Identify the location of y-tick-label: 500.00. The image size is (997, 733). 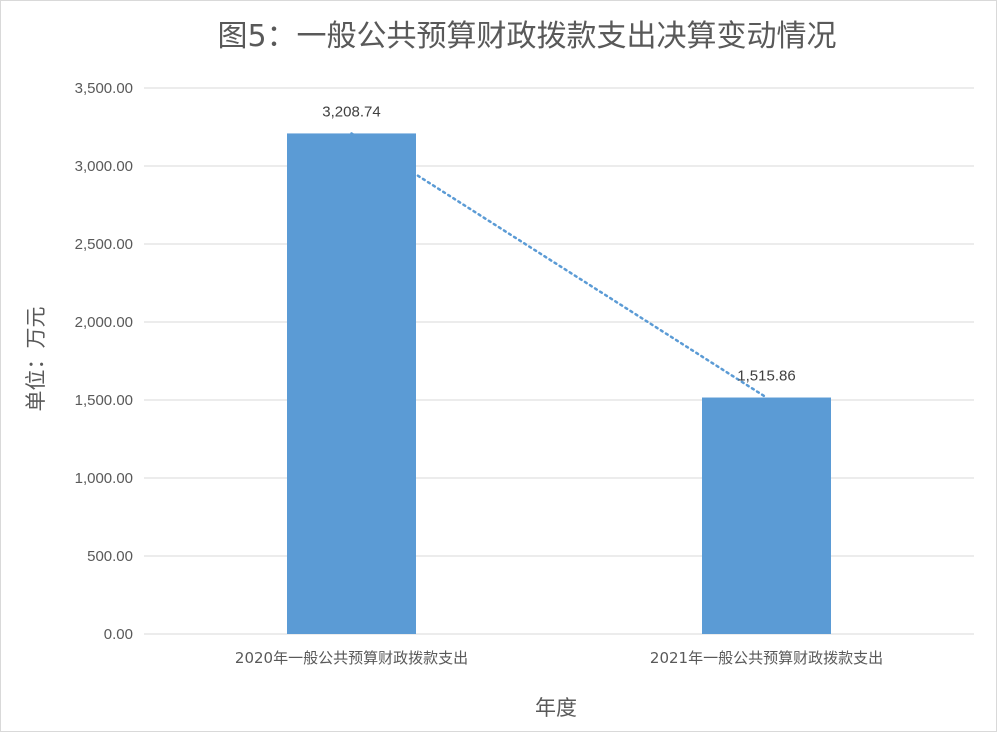
(110, 556).